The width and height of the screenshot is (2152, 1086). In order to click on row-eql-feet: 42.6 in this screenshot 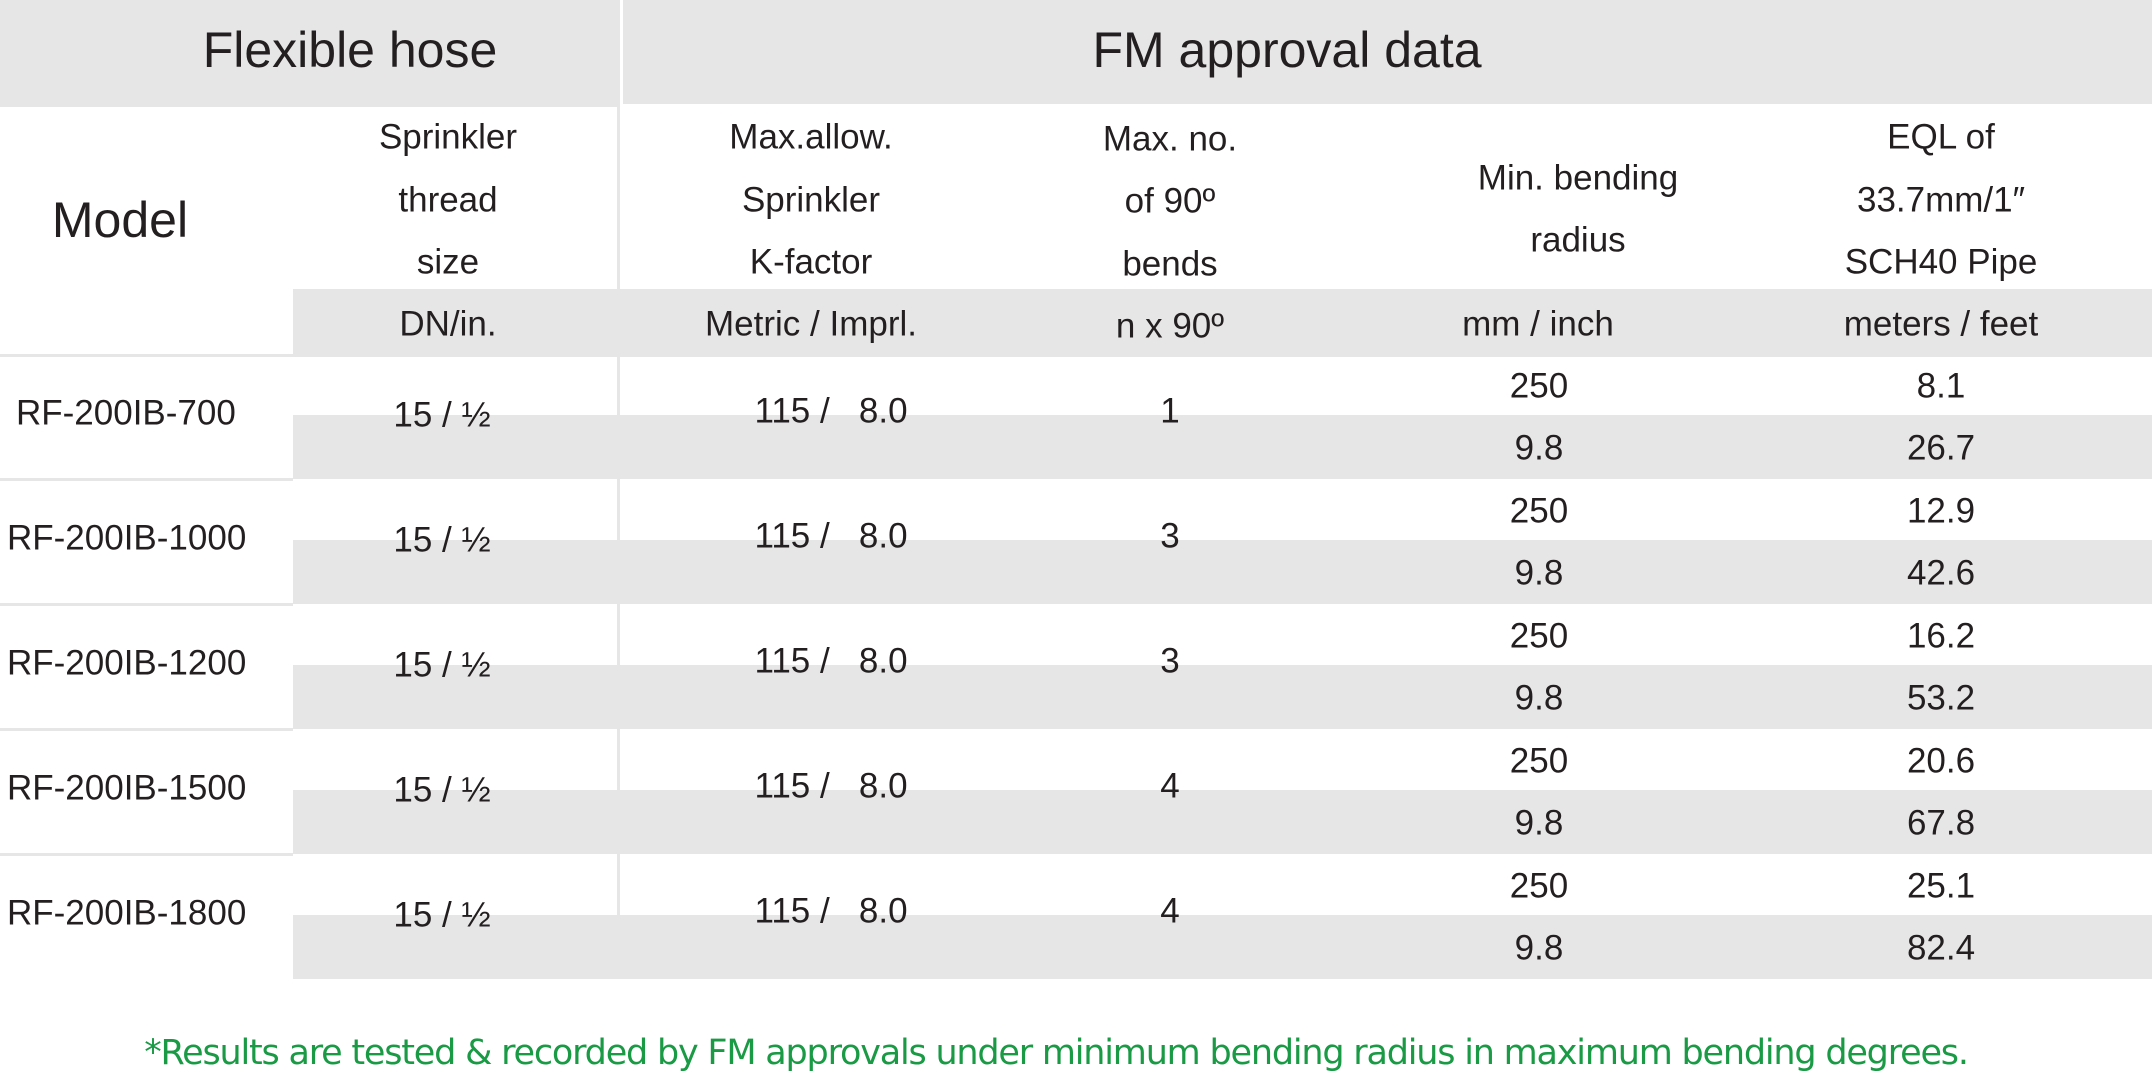, I will do `click(1941, 573)`.